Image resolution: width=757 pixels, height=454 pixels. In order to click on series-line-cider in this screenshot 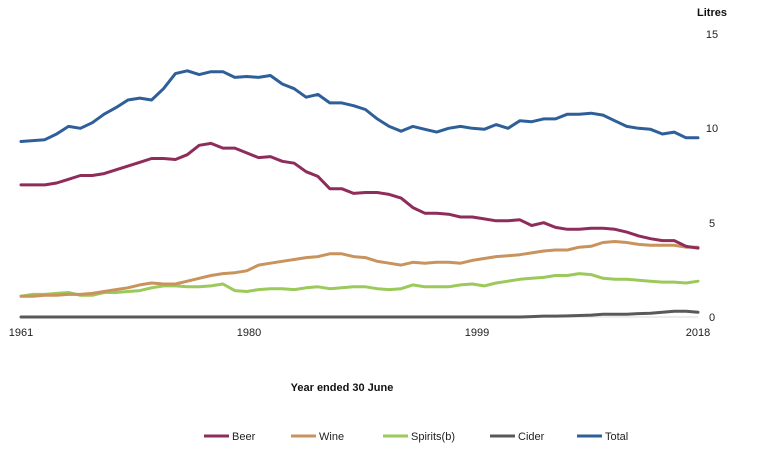, I will do `click(359, 314)`.